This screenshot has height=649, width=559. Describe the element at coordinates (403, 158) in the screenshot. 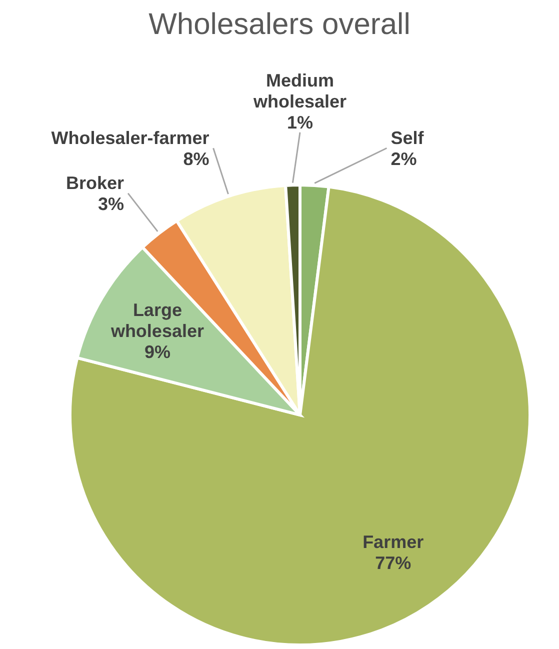

I see `data-label: 2%` at that location.